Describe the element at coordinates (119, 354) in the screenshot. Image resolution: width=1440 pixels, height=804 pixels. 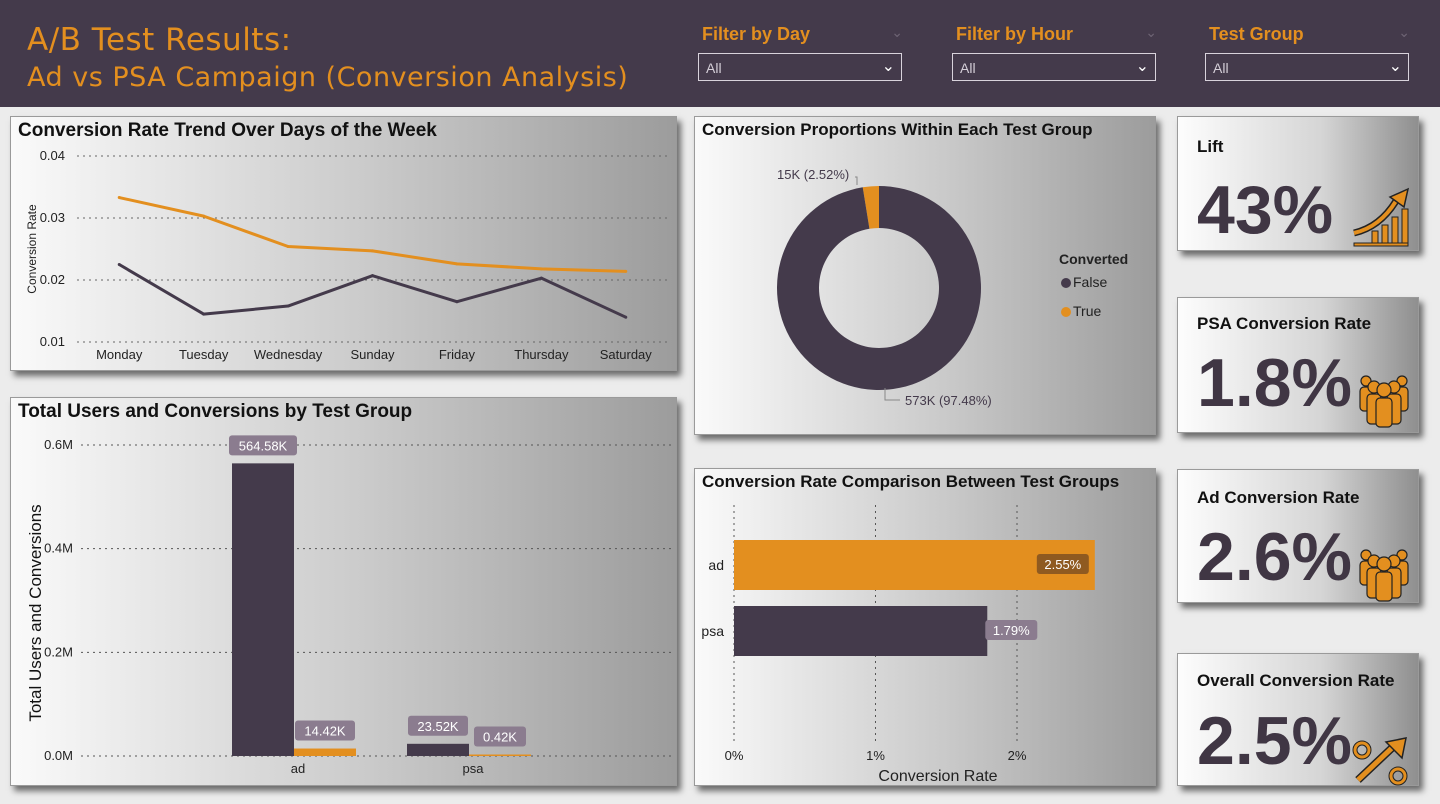
I see `line-xtick-label: Monday` at that location.